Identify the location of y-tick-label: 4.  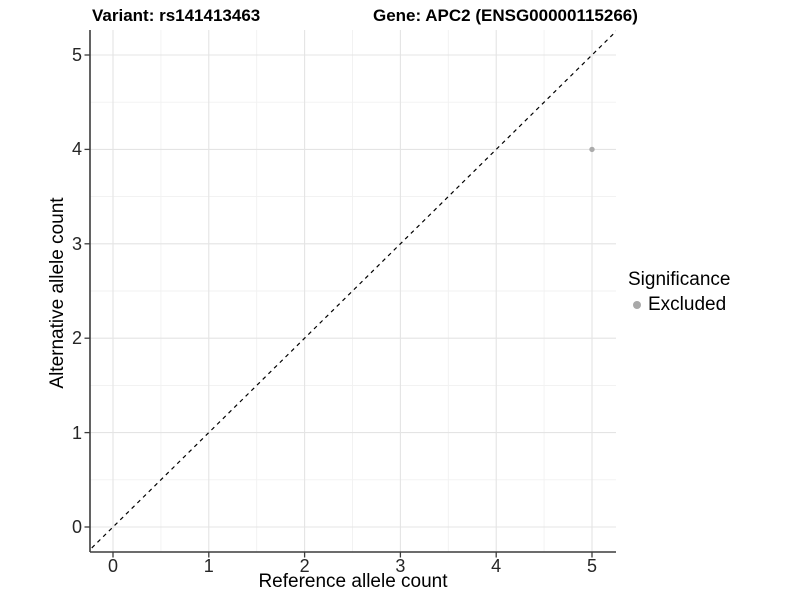
(76, 149).